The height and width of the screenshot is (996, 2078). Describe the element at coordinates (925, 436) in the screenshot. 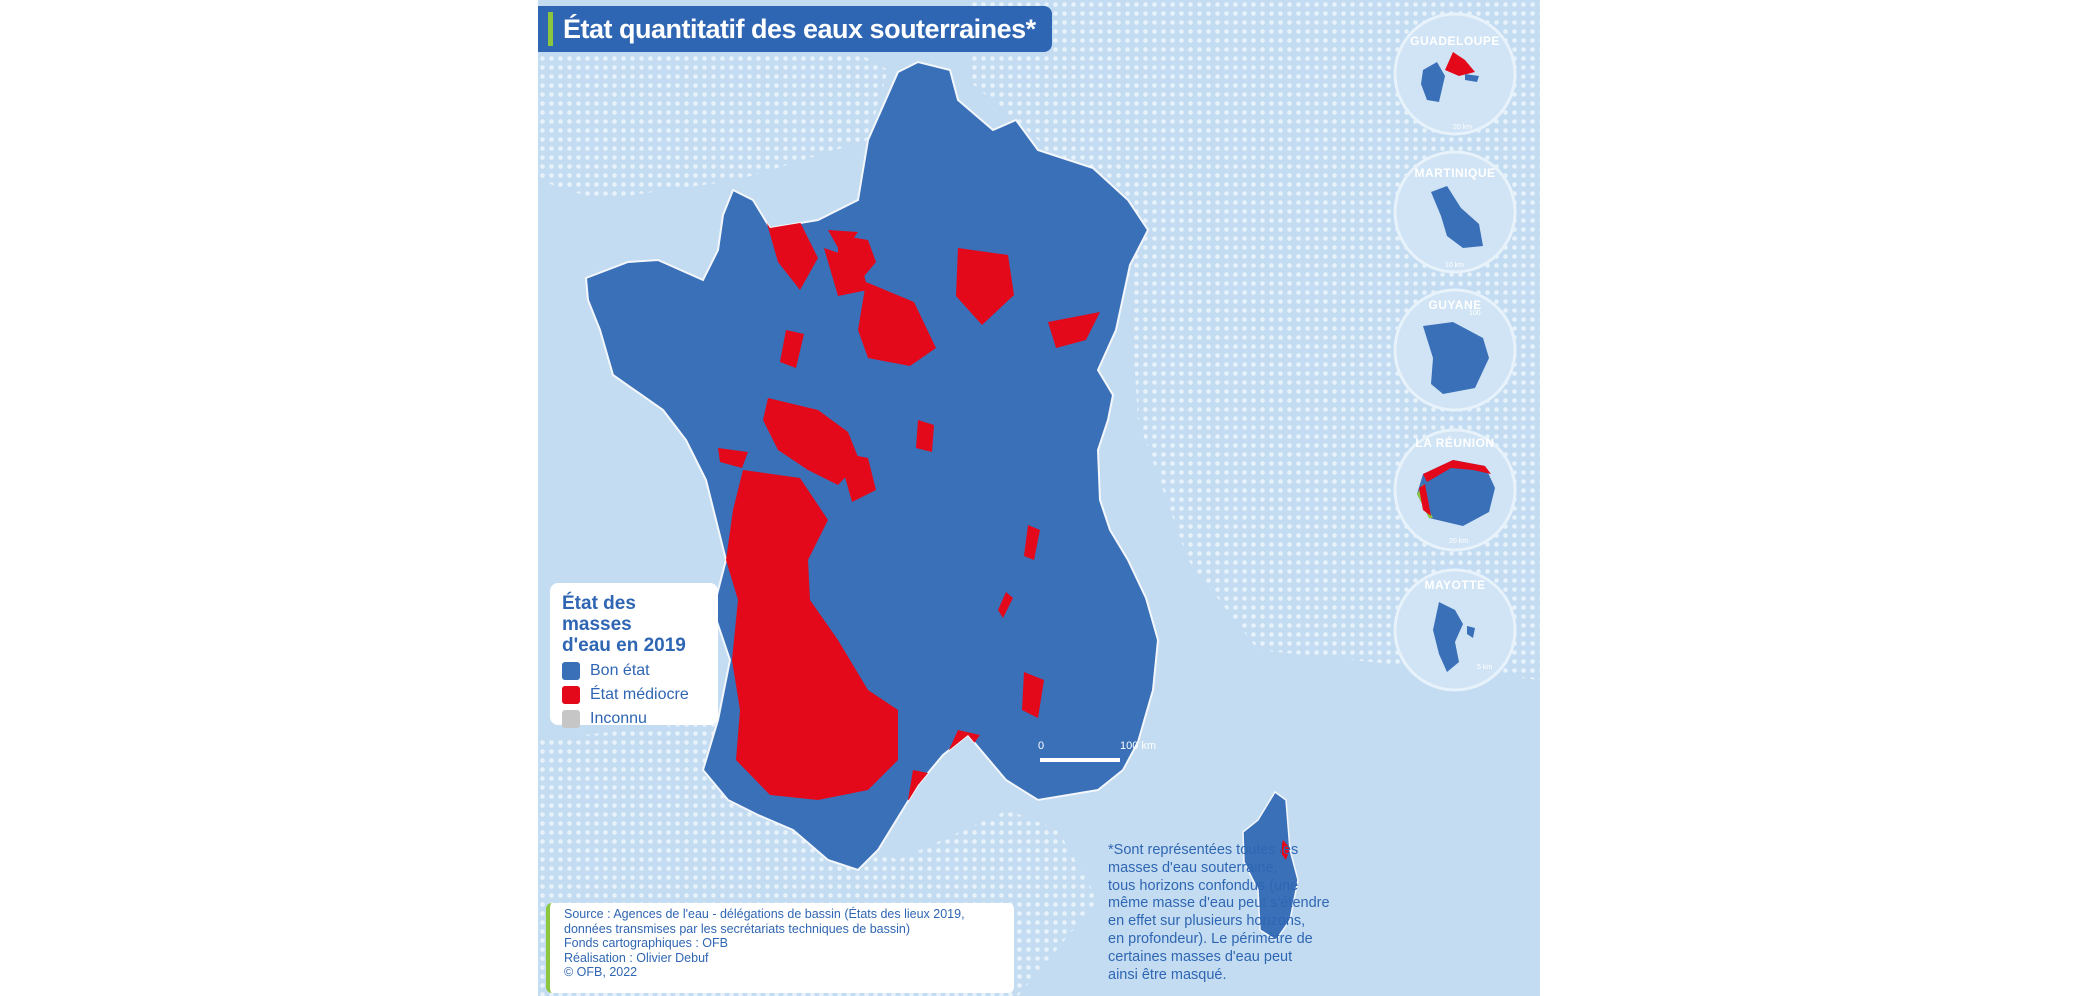

I see `poor-area-burgundy` at that location.